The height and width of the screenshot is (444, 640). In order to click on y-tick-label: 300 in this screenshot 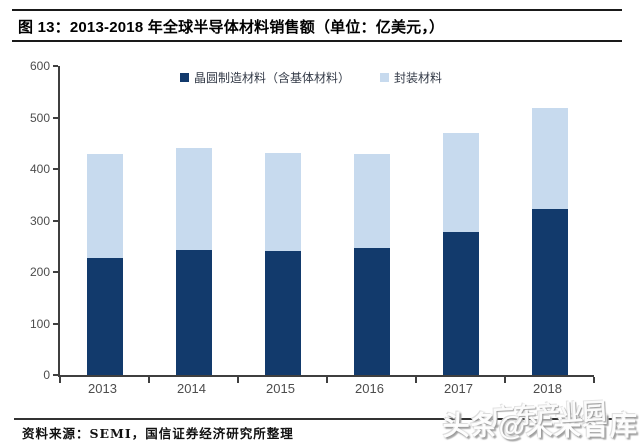, I will do `click(39, 220)`.